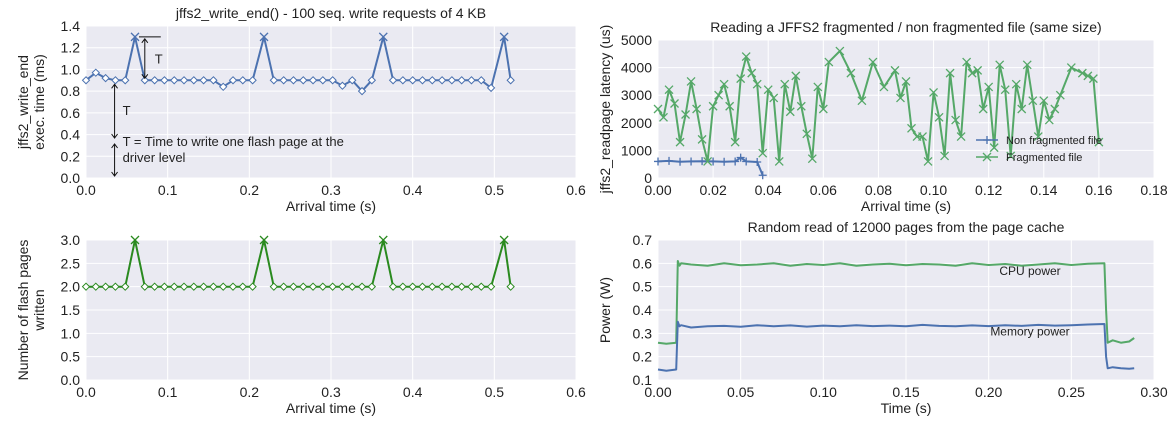  What do you see at coordinates (1153, 392) in the screenshot?
I see `x-tick-label: 0.30` at bounding box center [1153, 392].